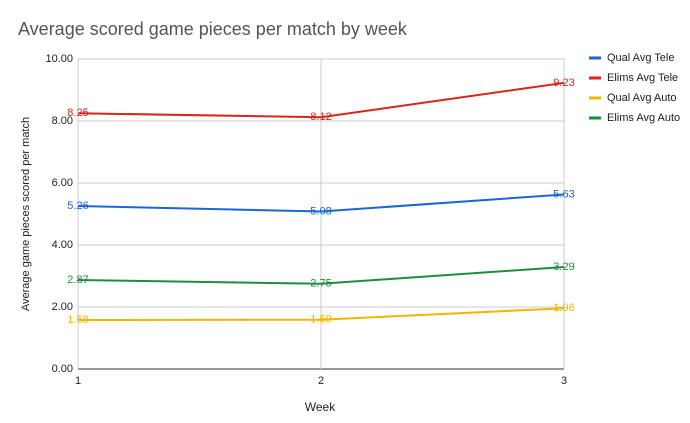 The image size is (690, 423). Describe the element at coordinates (77, 206) in the screenshot. I see `data-label: 5.26` at that location.